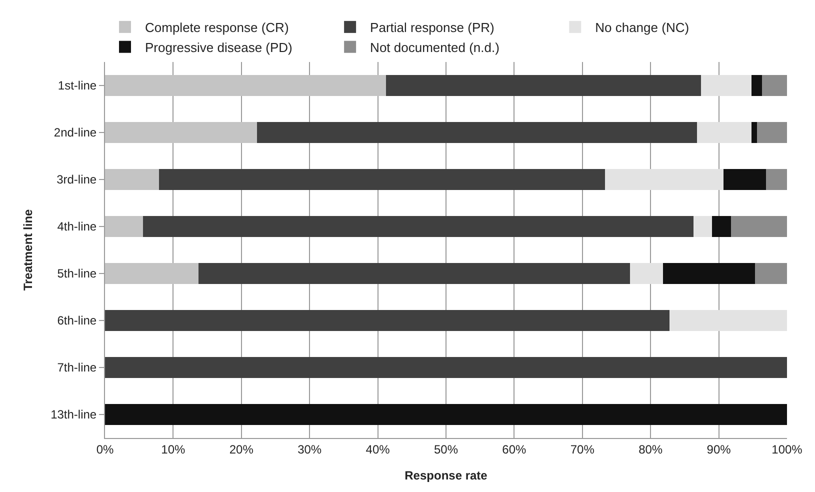  What do you see at coordinates (719, 449) in the screenshot?
I see `x-tick-label: 90%` at bounding box center [719, 449].